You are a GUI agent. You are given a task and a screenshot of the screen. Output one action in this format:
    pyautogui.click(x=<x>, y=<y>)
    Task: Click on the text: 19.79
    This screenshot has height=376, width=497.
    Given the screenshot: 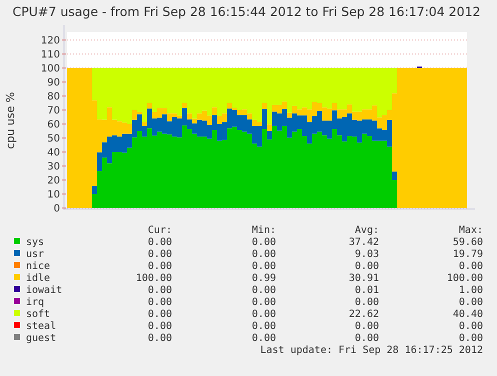 What is the action you would take?
    pyautogui.click(x=467, y=254)
    